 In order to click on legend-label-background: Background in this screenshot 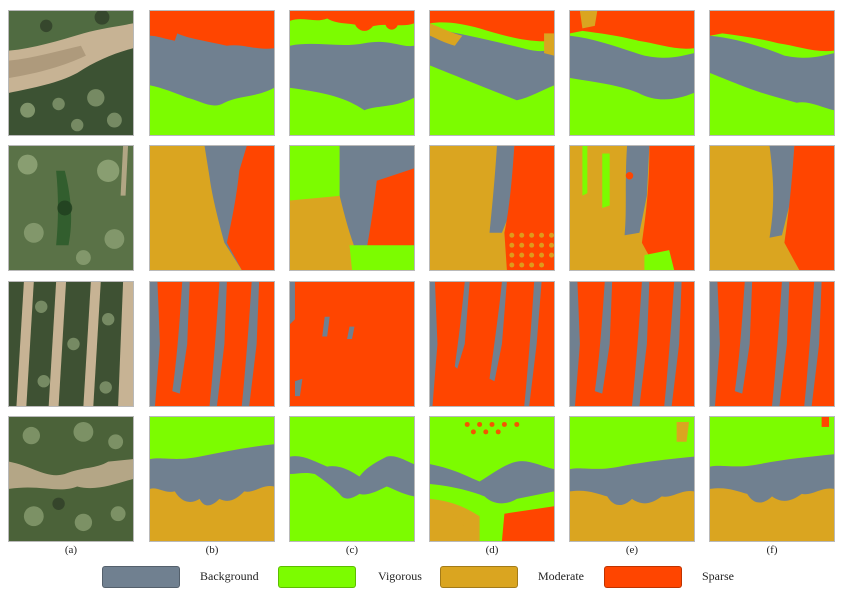, I will do `click(229, 576)`.